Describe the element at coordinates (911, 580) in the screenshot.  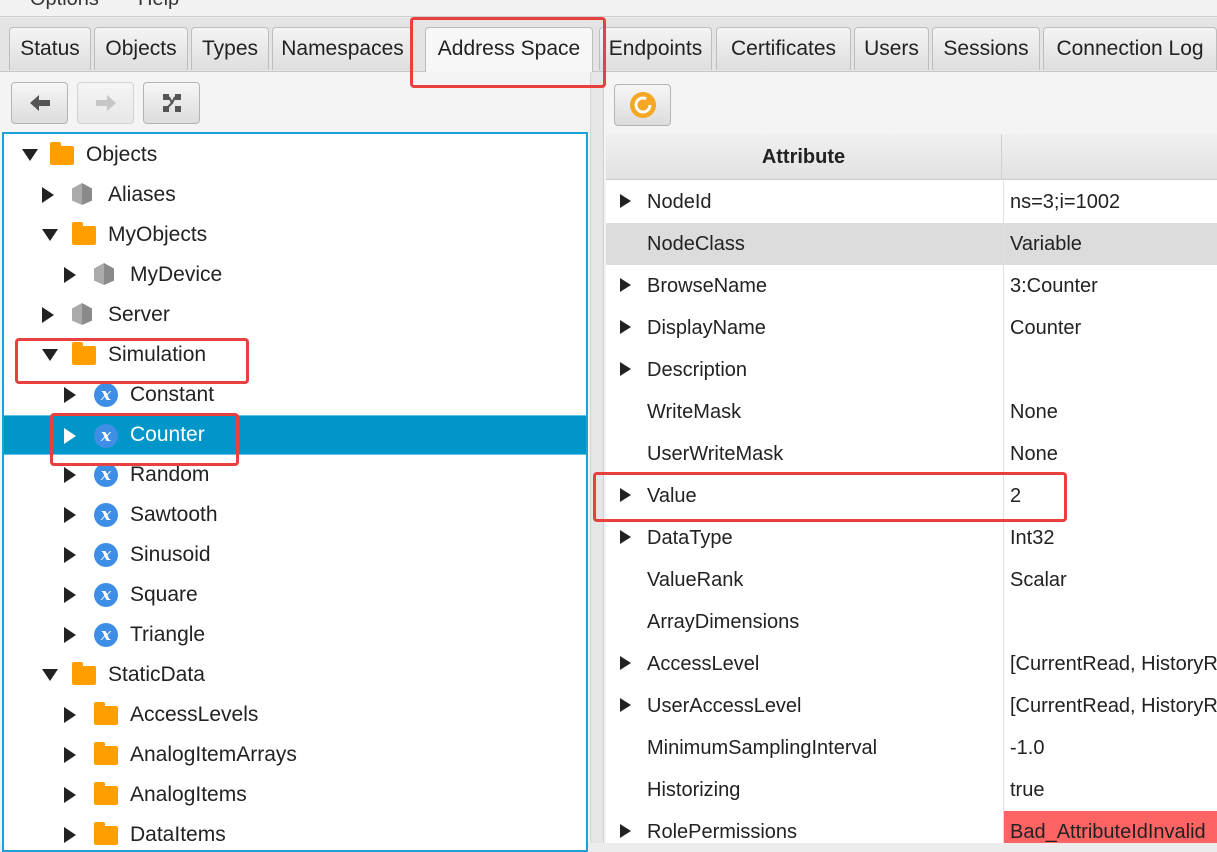
I see `attribute-row-valuerank: ValueRank Scalar` at that location.